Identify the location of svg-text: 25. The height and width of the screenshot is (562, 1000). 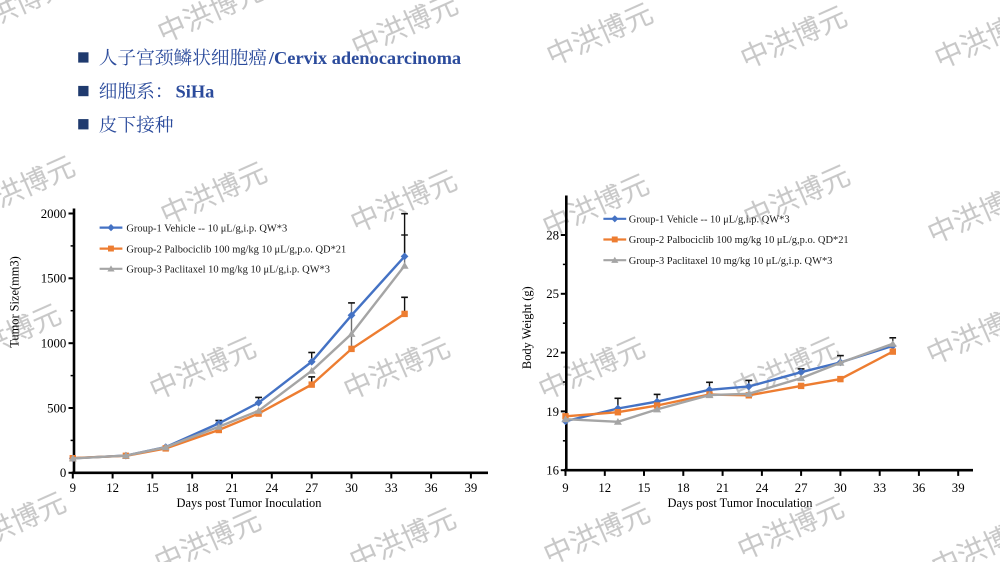
(552, 294).